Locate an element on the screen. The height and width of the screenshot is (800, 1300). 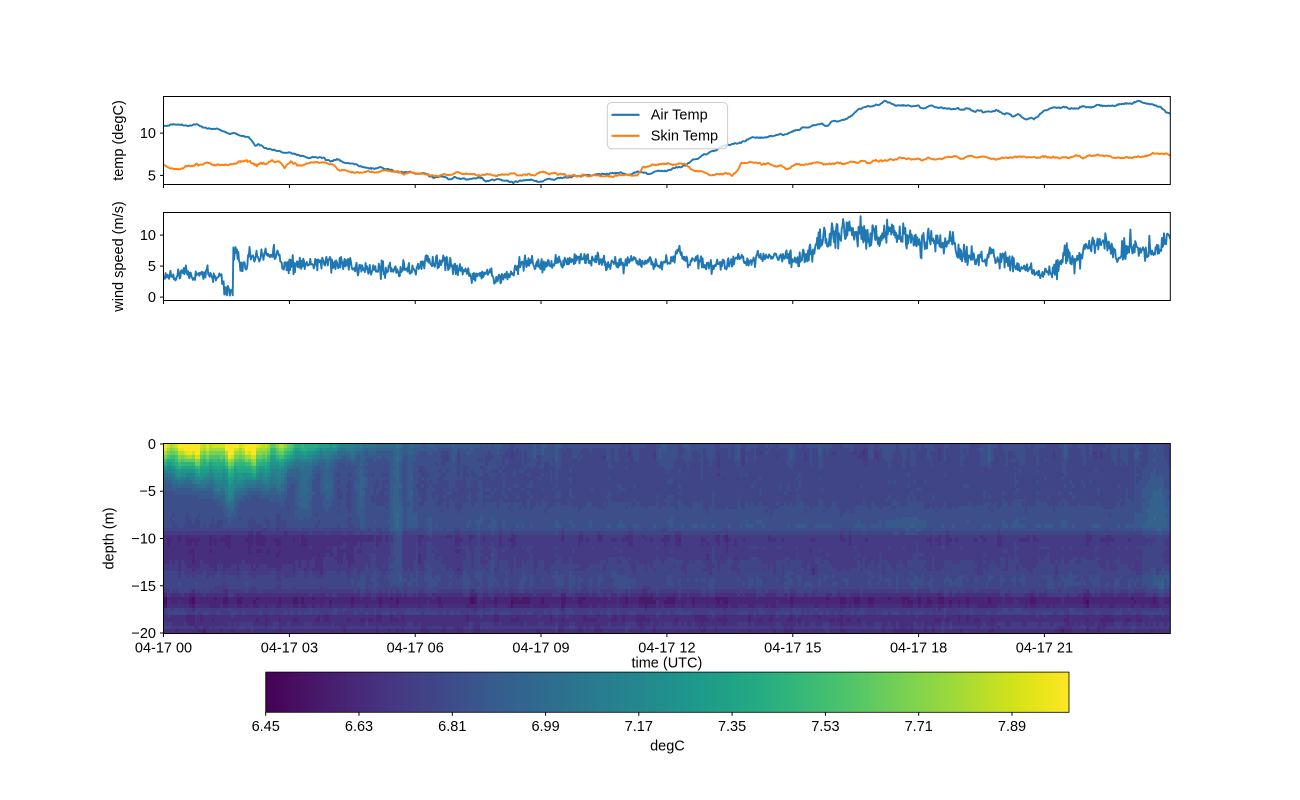
svg-text: 7.53 is located at coordinates (825, 727).